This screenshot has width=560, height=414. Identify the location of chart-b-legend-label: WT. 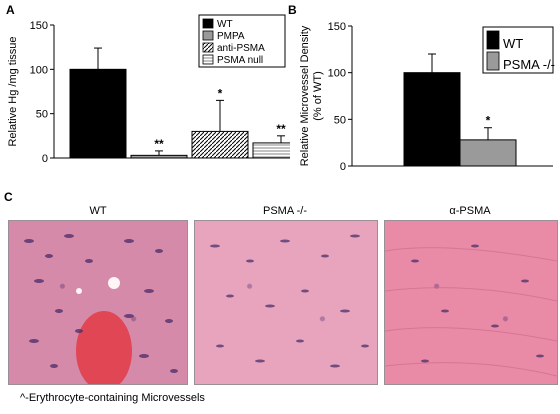
(513, 43).